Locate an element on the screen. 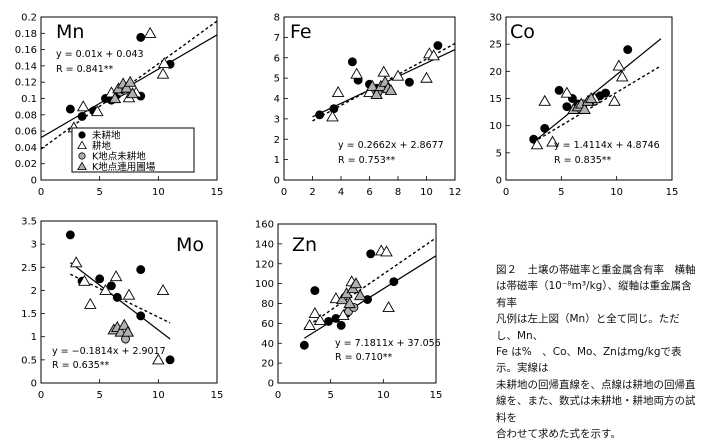 The image size is (704, 442). caption-line: 線を、また、数式は未耕地・耕地両方の試料を is located at coordinates (596, 409).